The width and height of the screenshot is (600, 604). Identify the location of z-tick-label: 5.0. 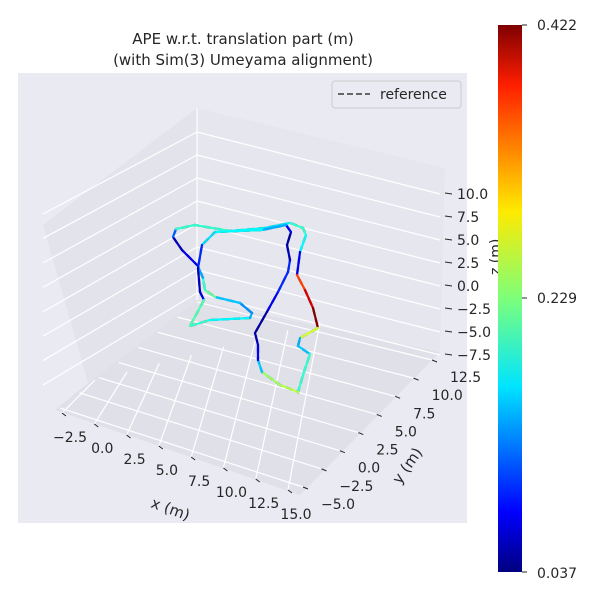
(468, 241).